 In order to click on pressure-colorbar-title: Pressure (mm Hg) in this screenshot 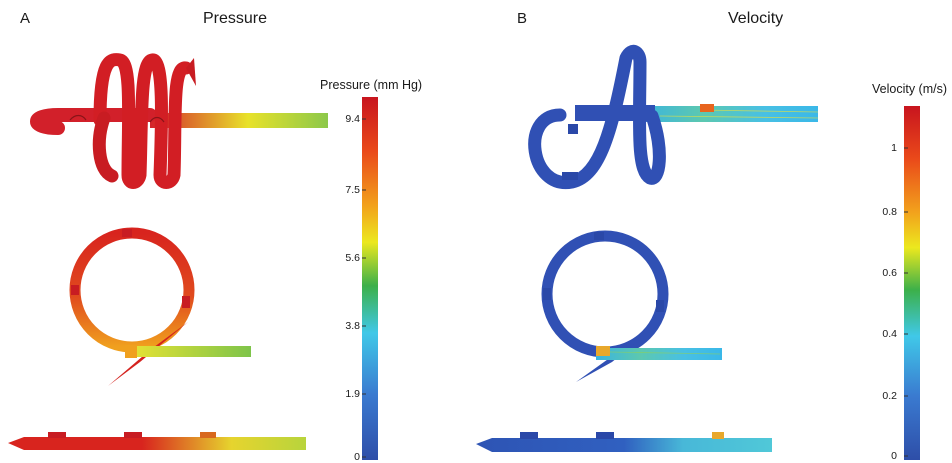, I will do `click(371, 85)`.